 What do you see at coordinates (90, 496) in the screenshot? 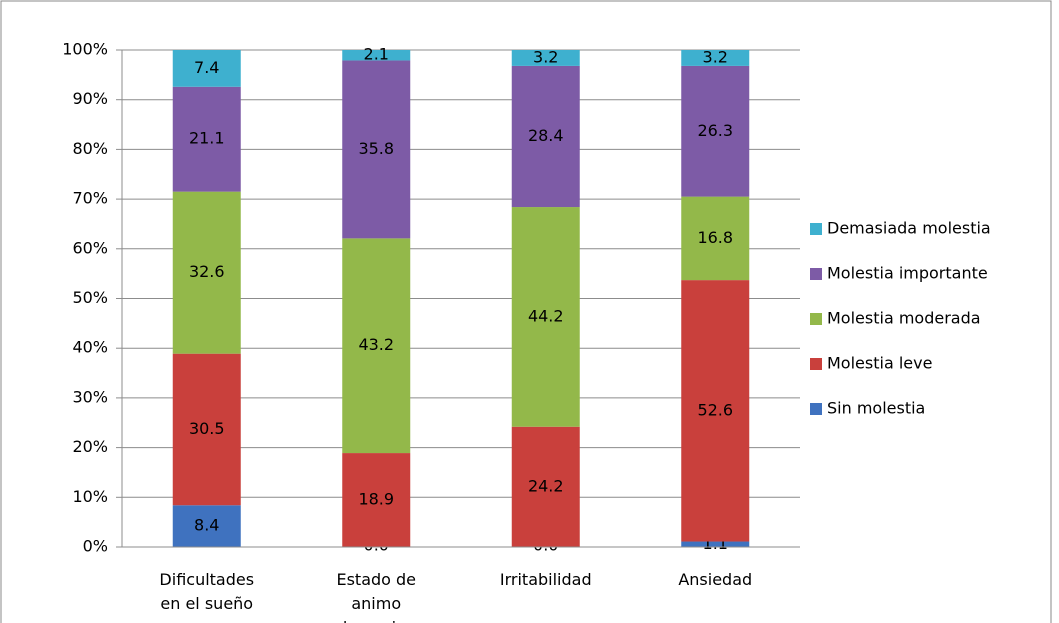
I see `y-tick-label: 10%` at bounding box center [90, 496].